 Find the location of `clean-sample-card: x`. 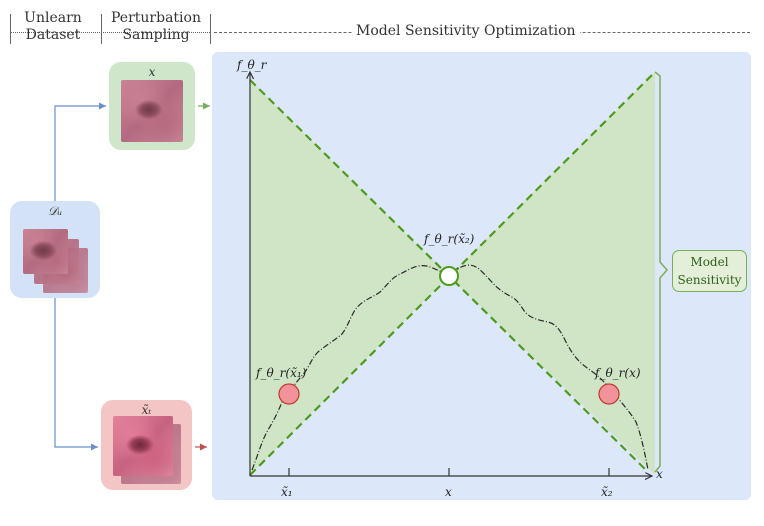

clean-sample-card: x is located at coordinates (152, 106).